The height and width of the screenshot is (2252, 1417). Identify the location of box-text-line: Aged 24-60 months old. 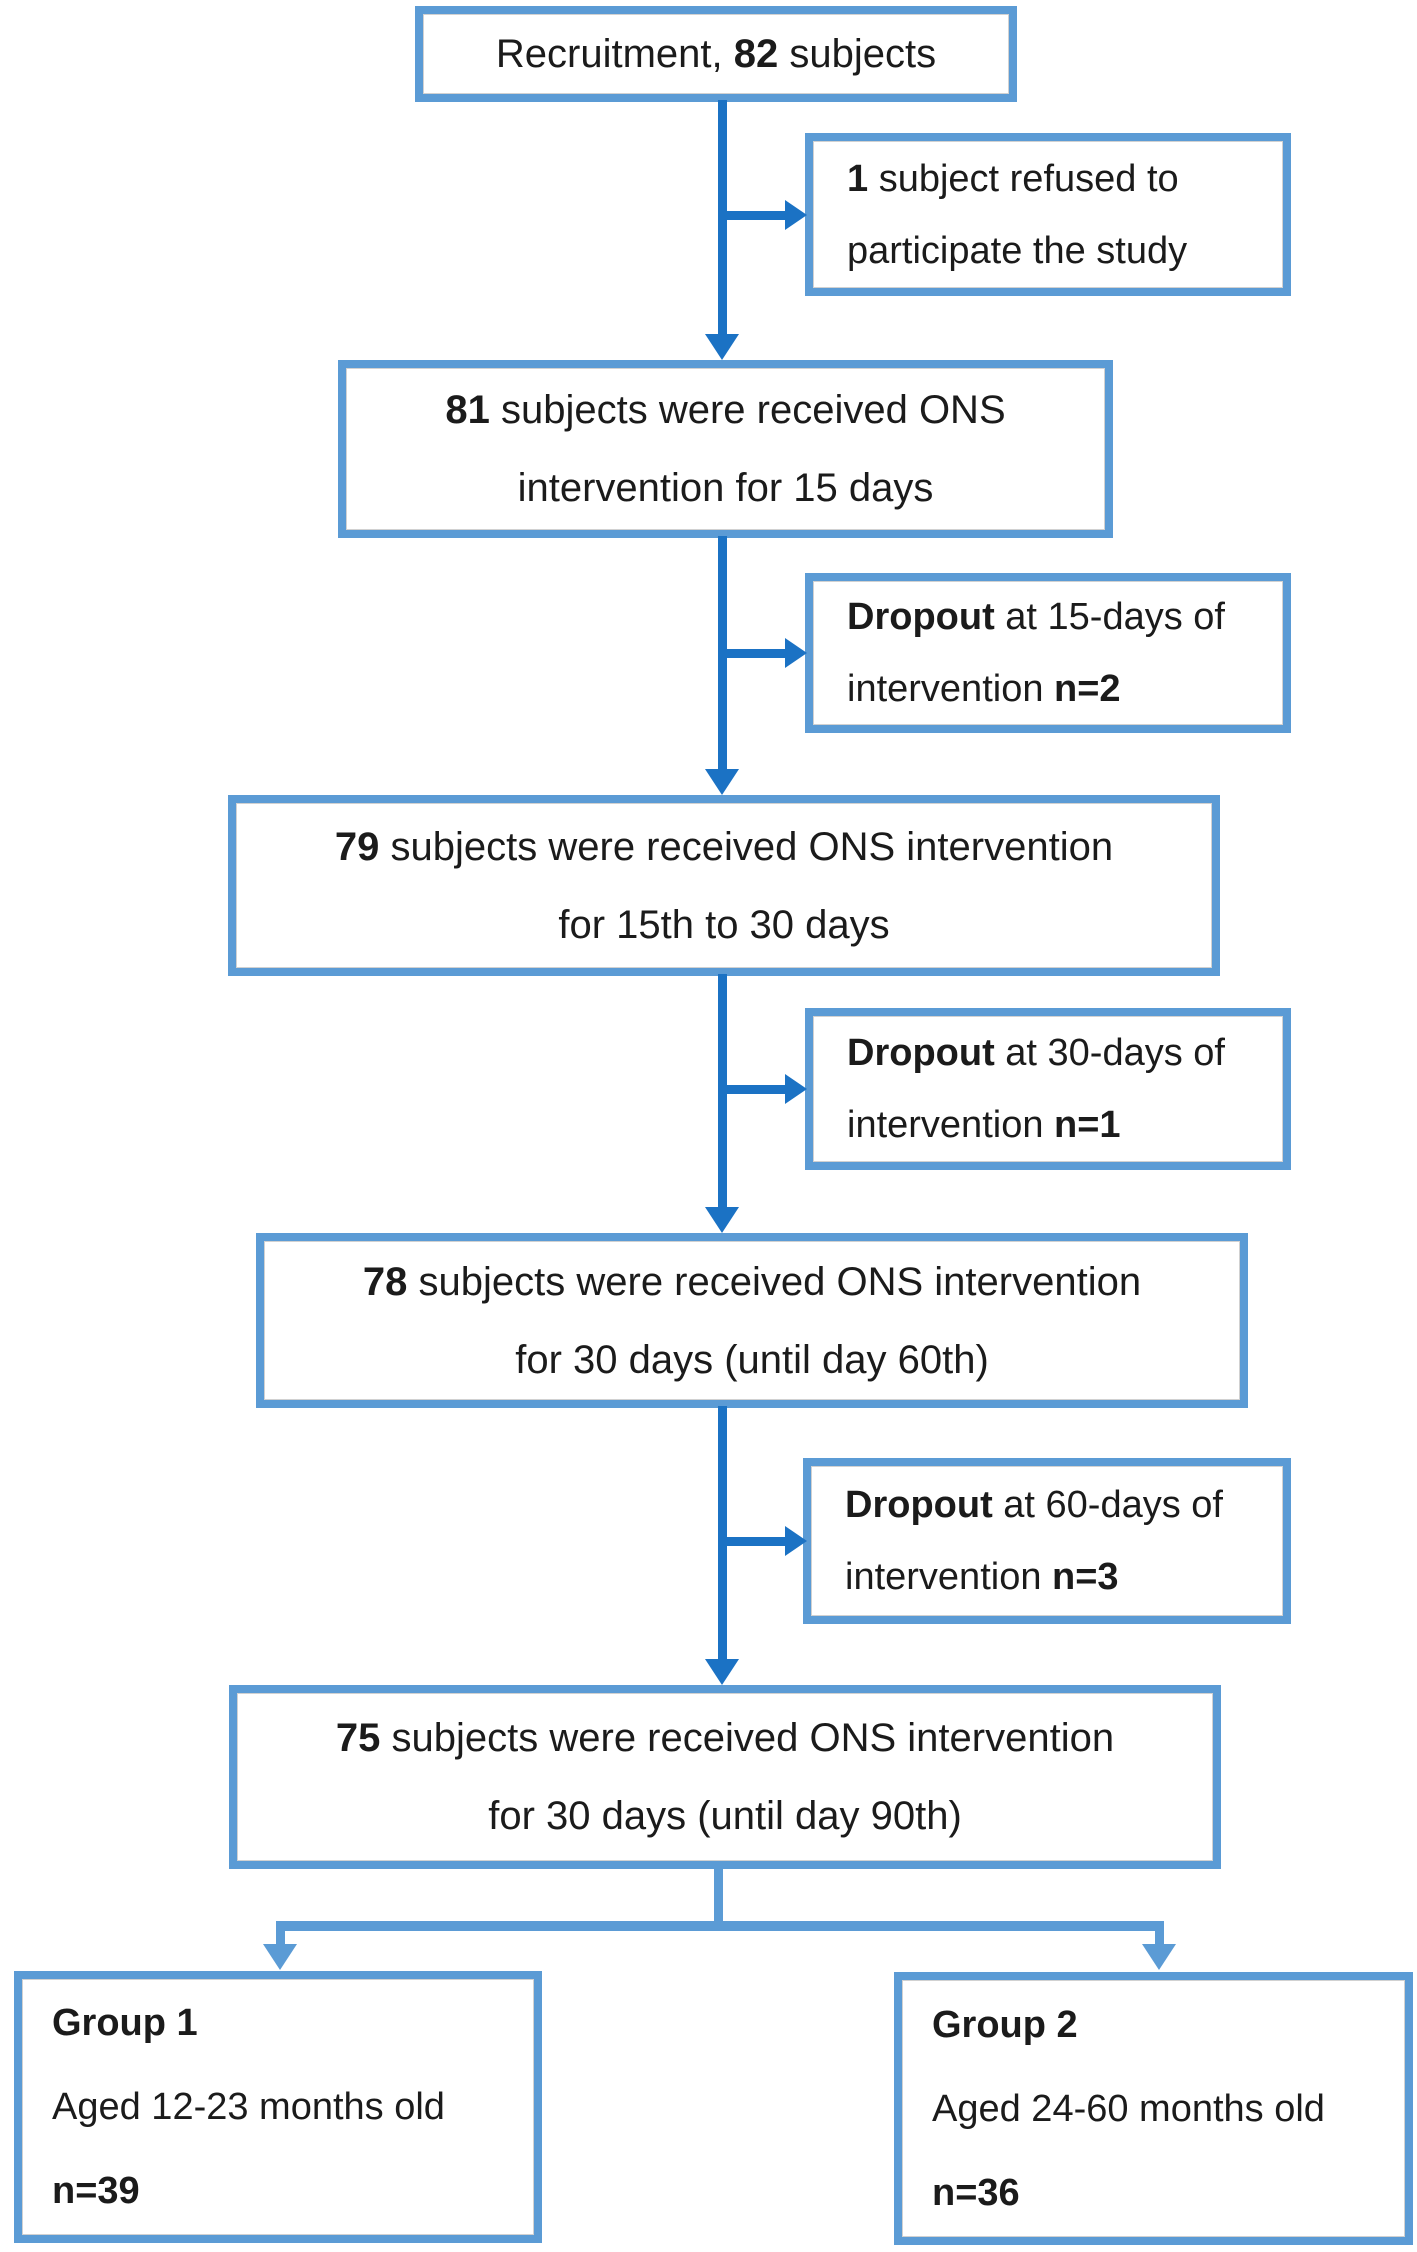
(1128, 2108).